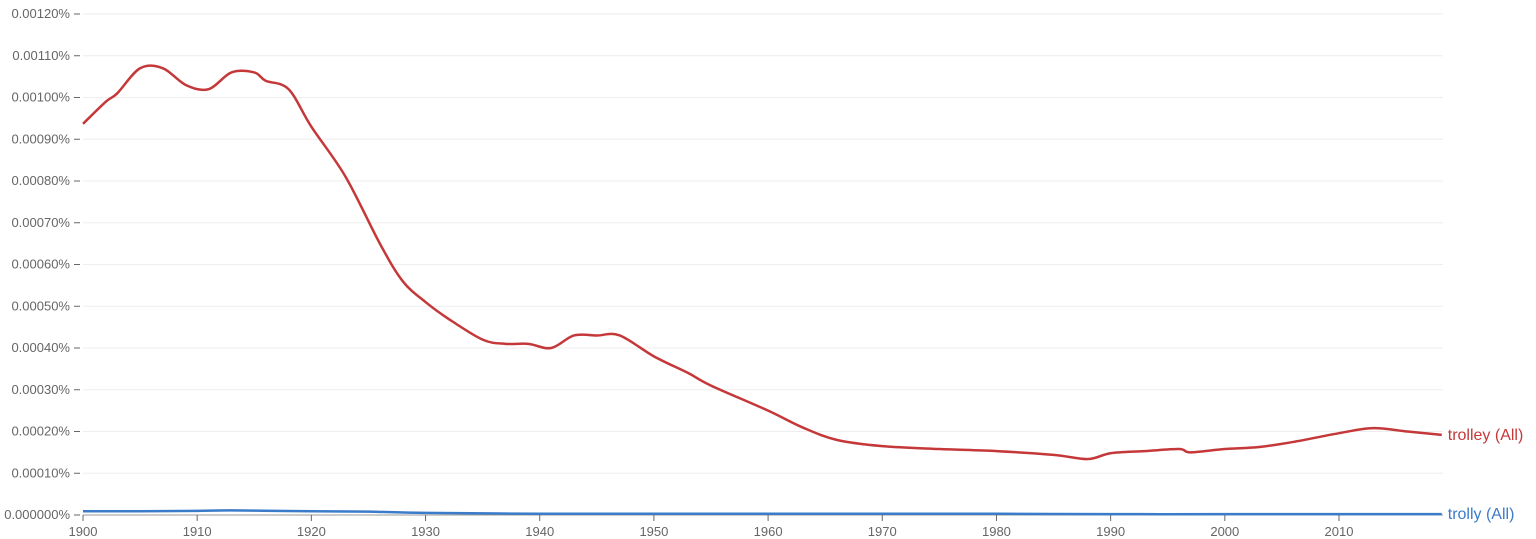 The width and height of the screenshot is (1536, 539). I want to click on x-tick-label: 1970, so click(882, 531).